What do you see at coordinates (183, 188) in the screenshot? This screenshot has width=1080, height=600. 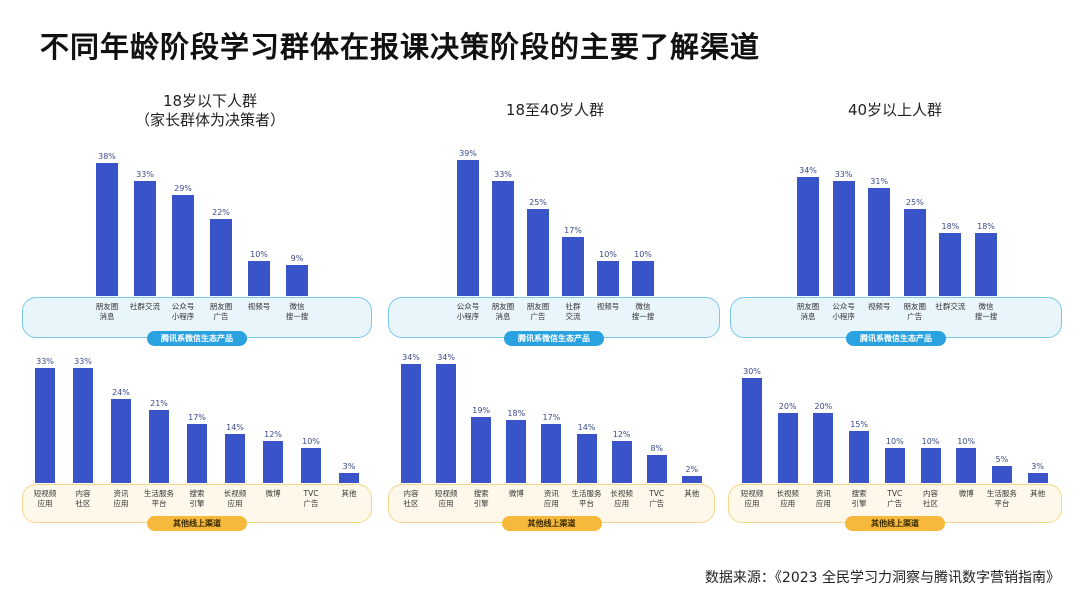 I see `data-label: 29%` at bounding box center [183, 188].